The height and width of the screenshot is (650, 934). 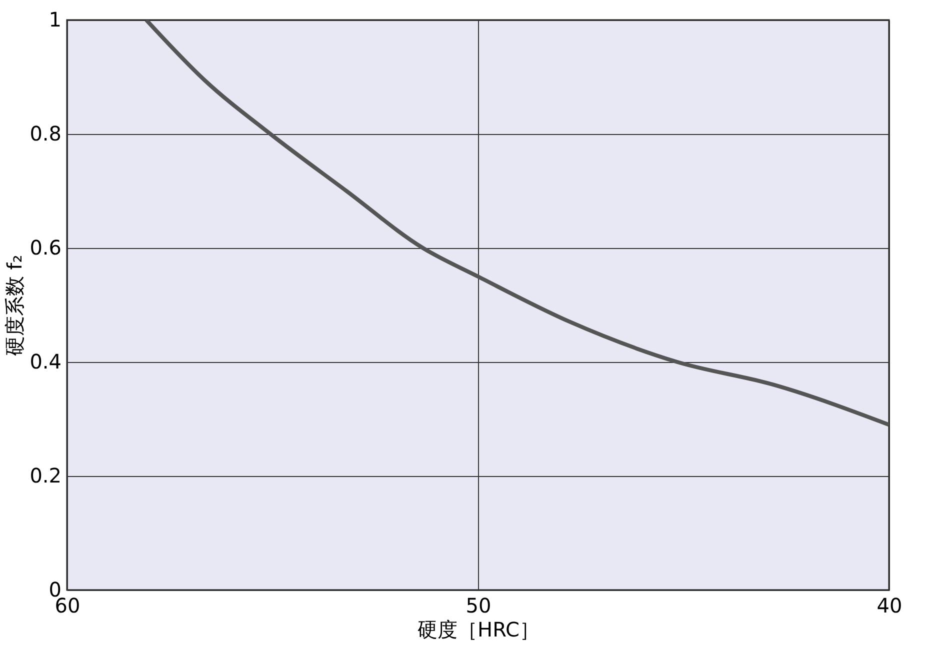 I want to click on y-tick-label: 0.6, so click(x=46, y=248).